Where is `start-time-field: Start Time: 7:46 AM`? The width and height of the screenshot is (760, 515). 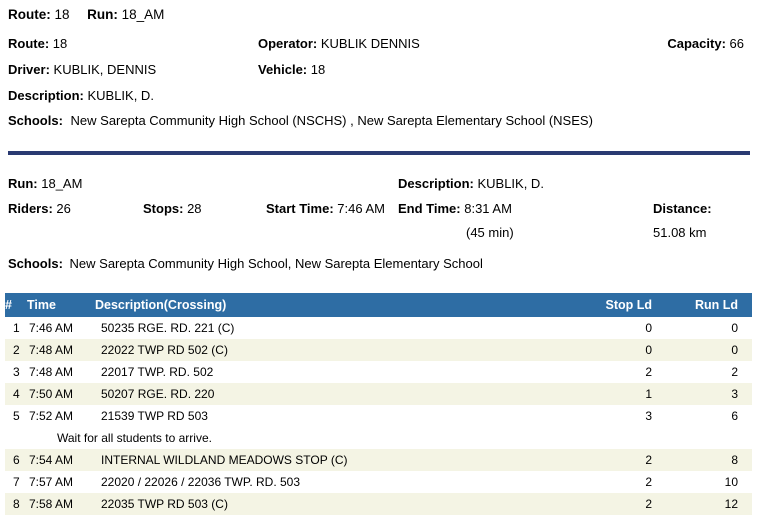
start-time-field: Start Time: 7:46 AM is located at coordinates (325, 208).